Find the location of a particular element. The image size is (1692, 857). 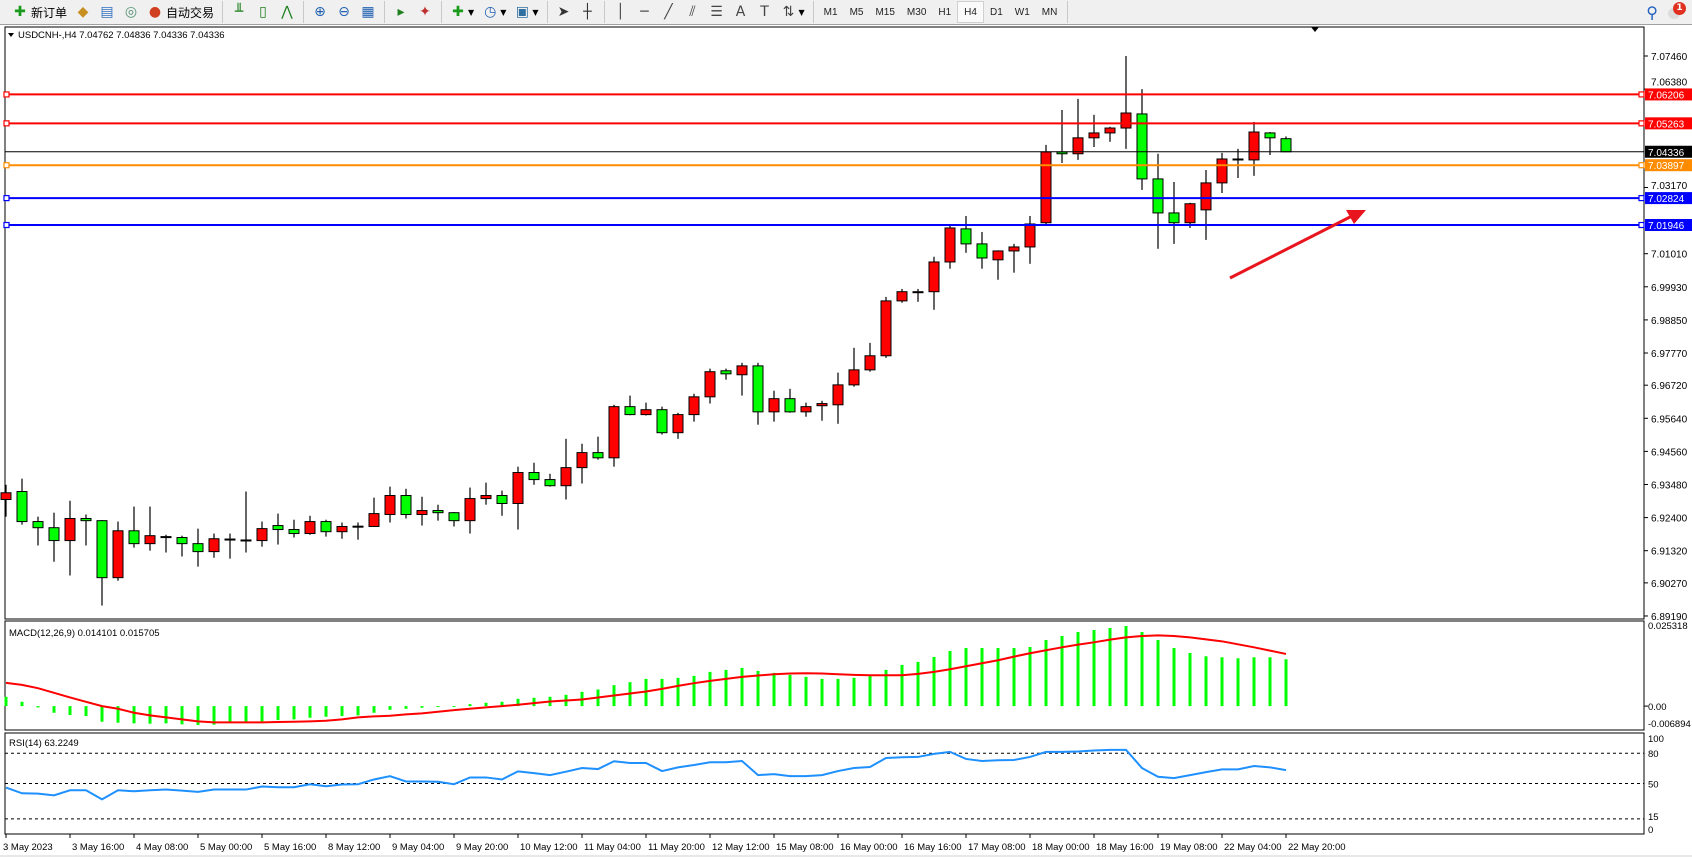

timeframe-w1: W1 is located at coordinates (1022, 12).